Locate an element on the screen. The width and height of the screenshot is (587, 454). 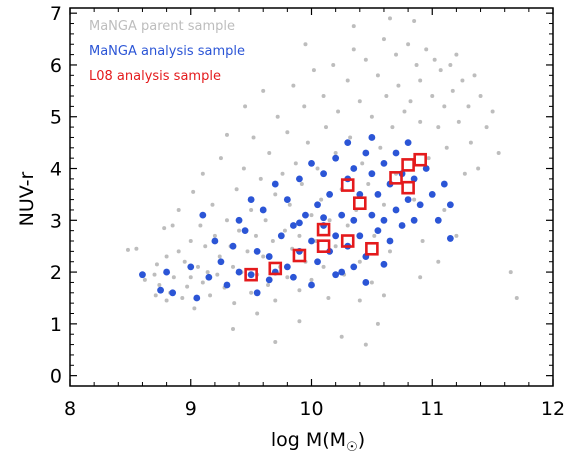
l08-sample-points is located at coordinates (335, 217).